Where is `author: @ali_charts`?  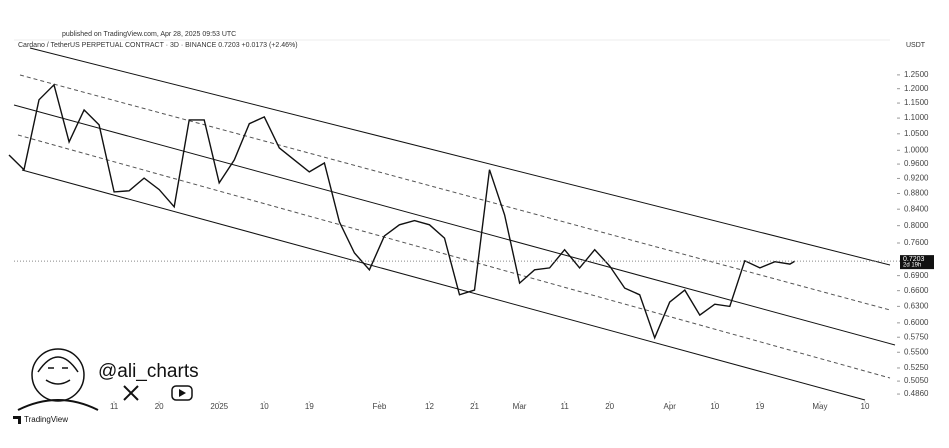 author: @ali_charts is located at coordinates (148, 371).